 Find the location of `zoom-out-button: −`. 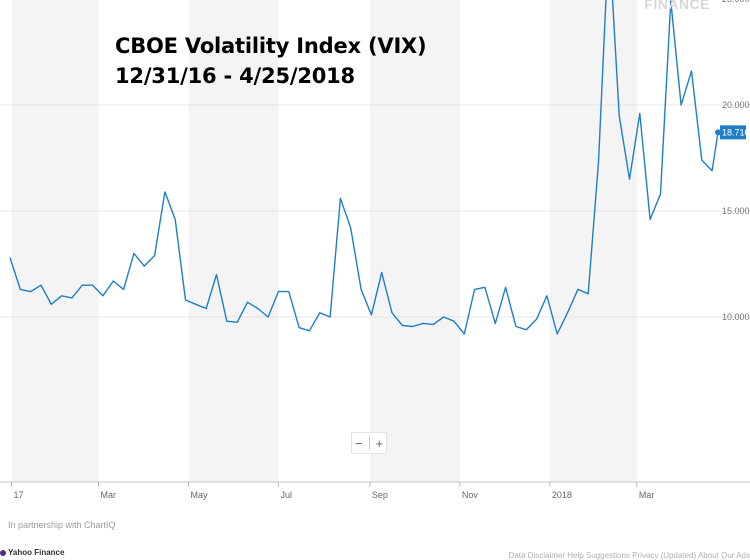

zoom-out-button: − is located at coordinates (358, 443).